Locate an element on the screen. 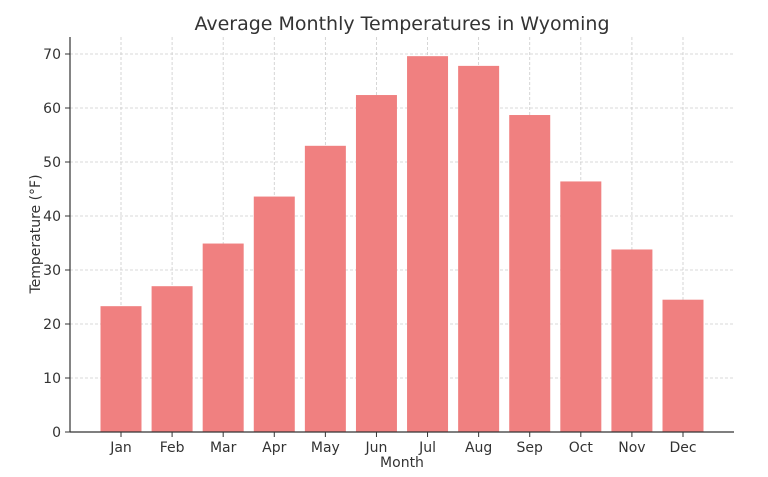 This screenshot has height=477, width=768. x-axis-label: Month is located at coordinates (402, 463).